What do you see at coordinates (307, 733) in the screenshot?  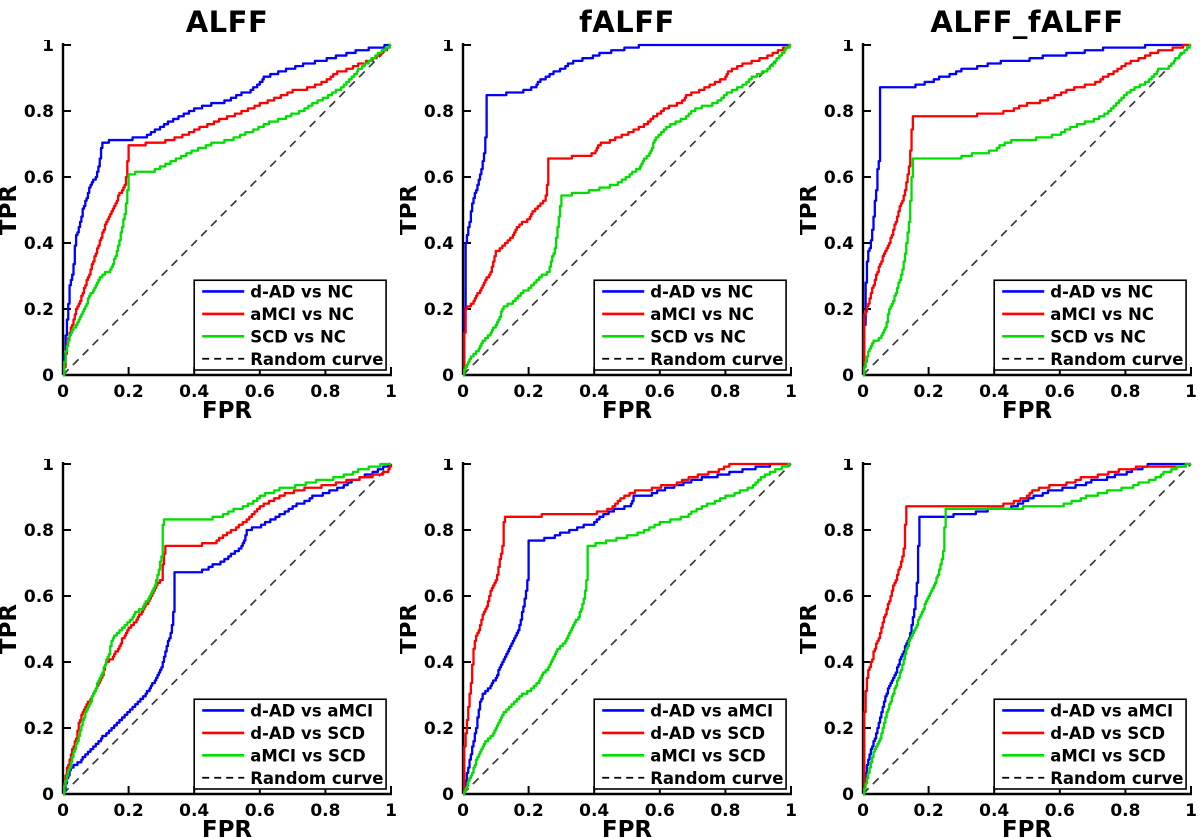 I see `legend-label-d-ad-vs-scd: d-AD vs SCD` at bounding box center [307, 733].